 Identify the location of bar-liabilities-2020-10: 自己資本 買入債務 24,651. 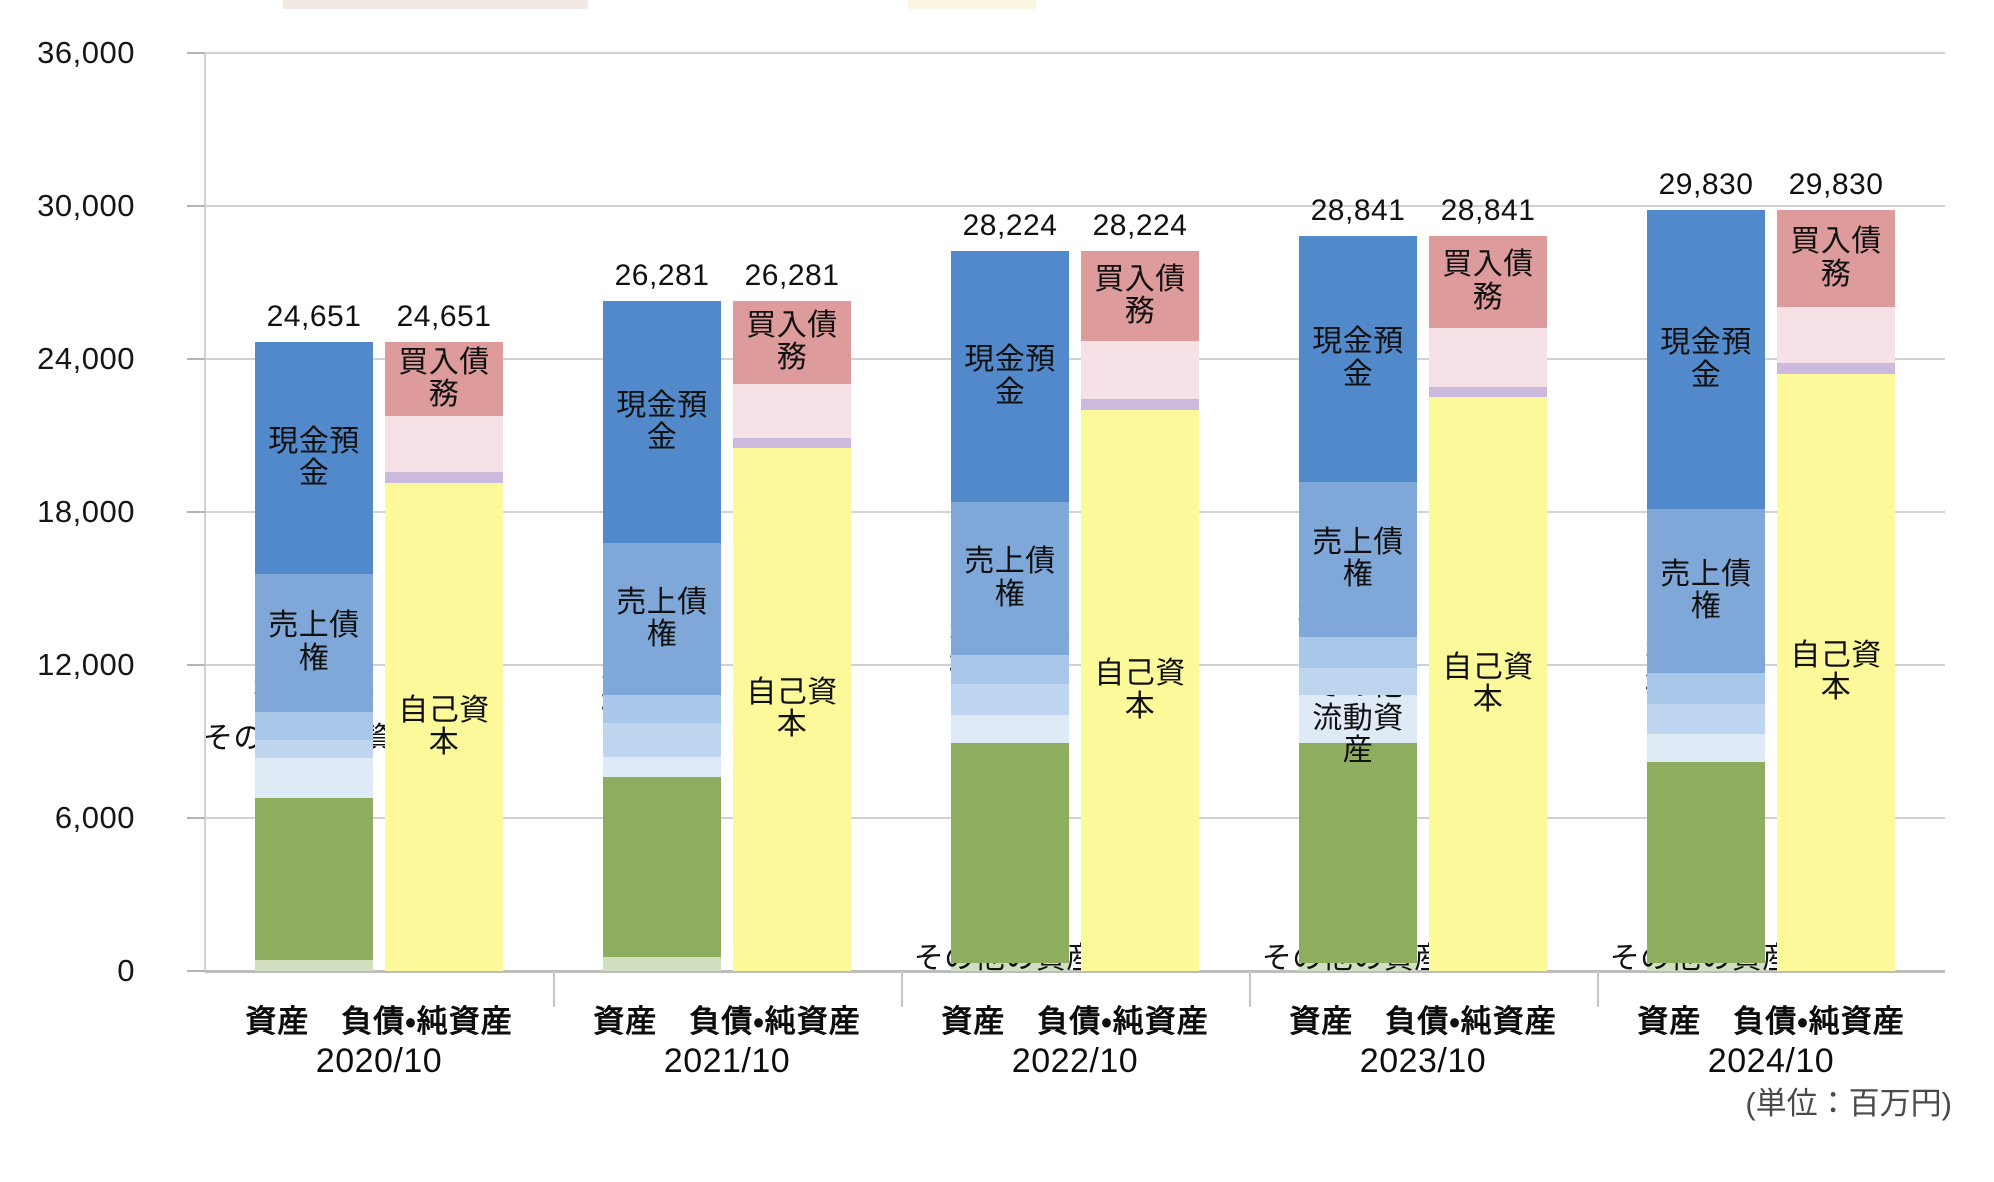
(444, 635).